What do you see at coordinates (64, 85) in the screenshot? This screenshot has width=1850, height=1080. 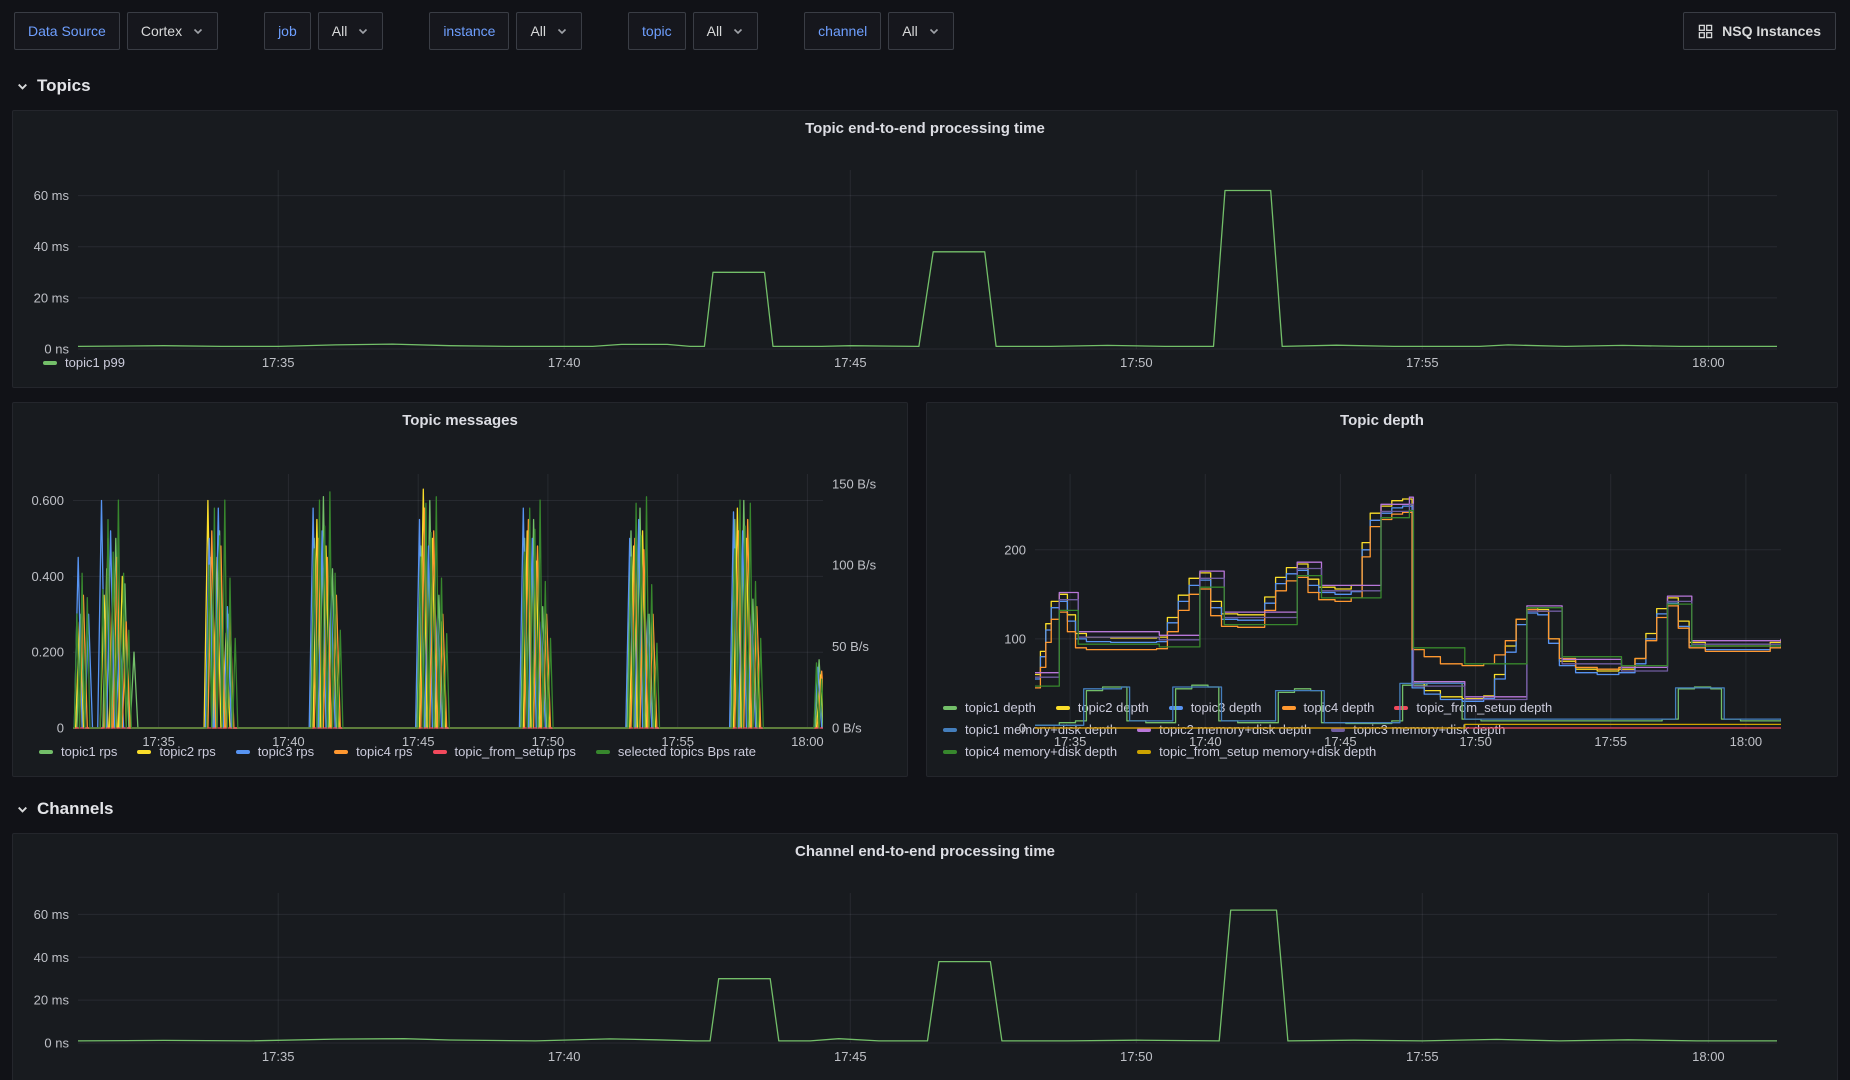 I see `section-title: Topics` at bounding box center [64, 85].